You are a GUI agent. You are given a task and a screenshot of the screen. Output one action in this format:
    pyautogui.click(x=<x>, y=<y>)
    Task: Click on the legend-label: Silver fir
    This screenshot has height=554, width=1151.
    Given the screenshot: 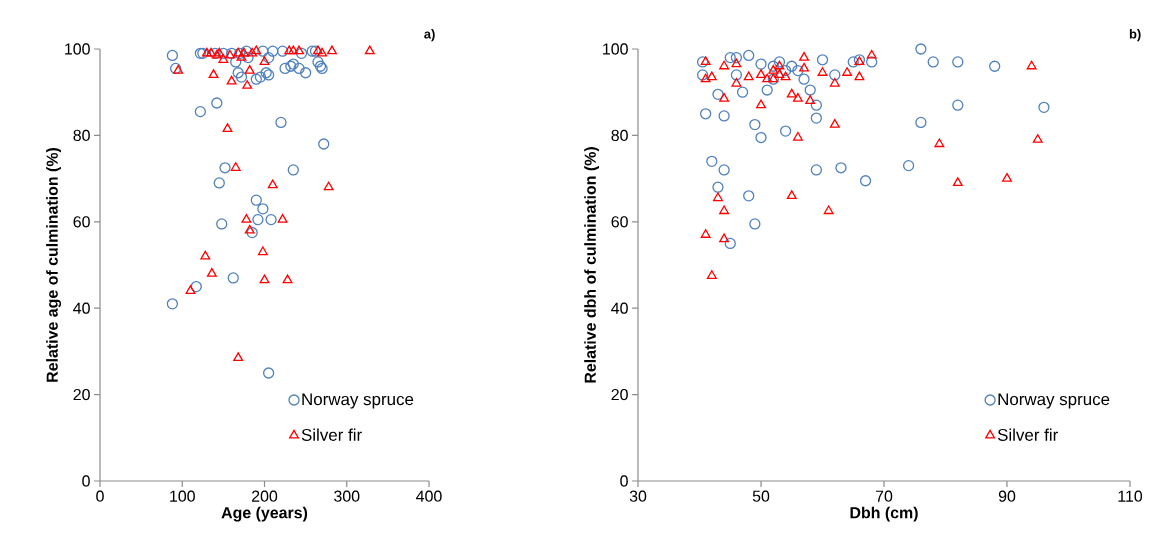 What is the action you would take?
    pyautogui.click(x=331, y=434)
    